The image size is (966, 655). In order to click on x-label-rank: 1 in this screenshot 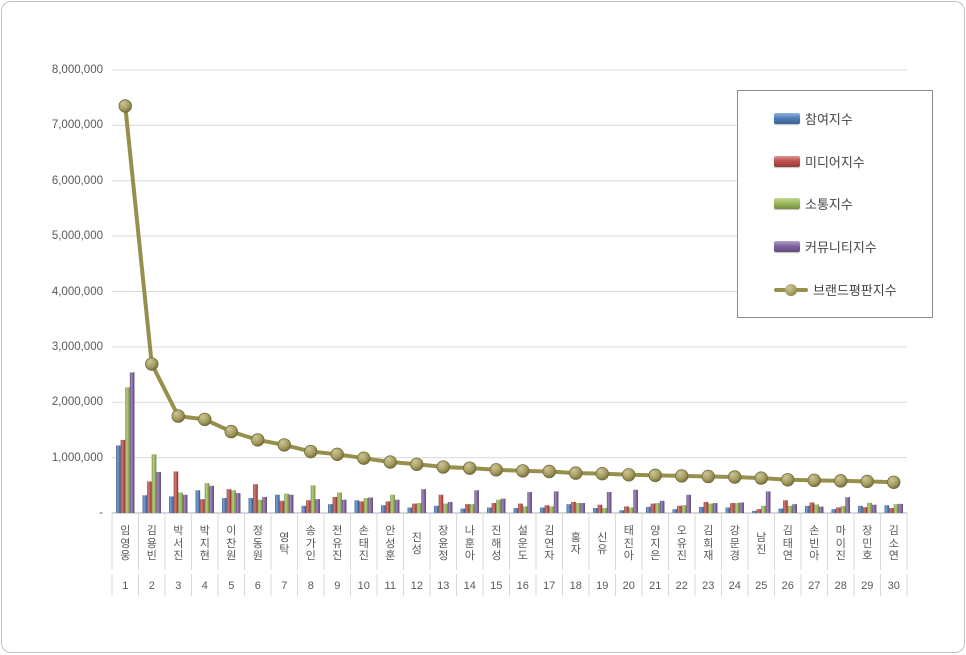, I will do `click(125, 586)`.